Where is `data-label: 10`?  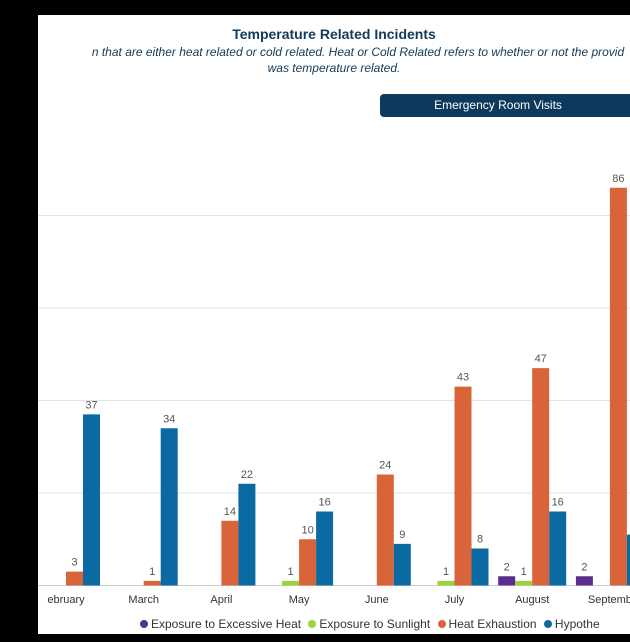 data-label: 10 is located at coordinates (307, 530).